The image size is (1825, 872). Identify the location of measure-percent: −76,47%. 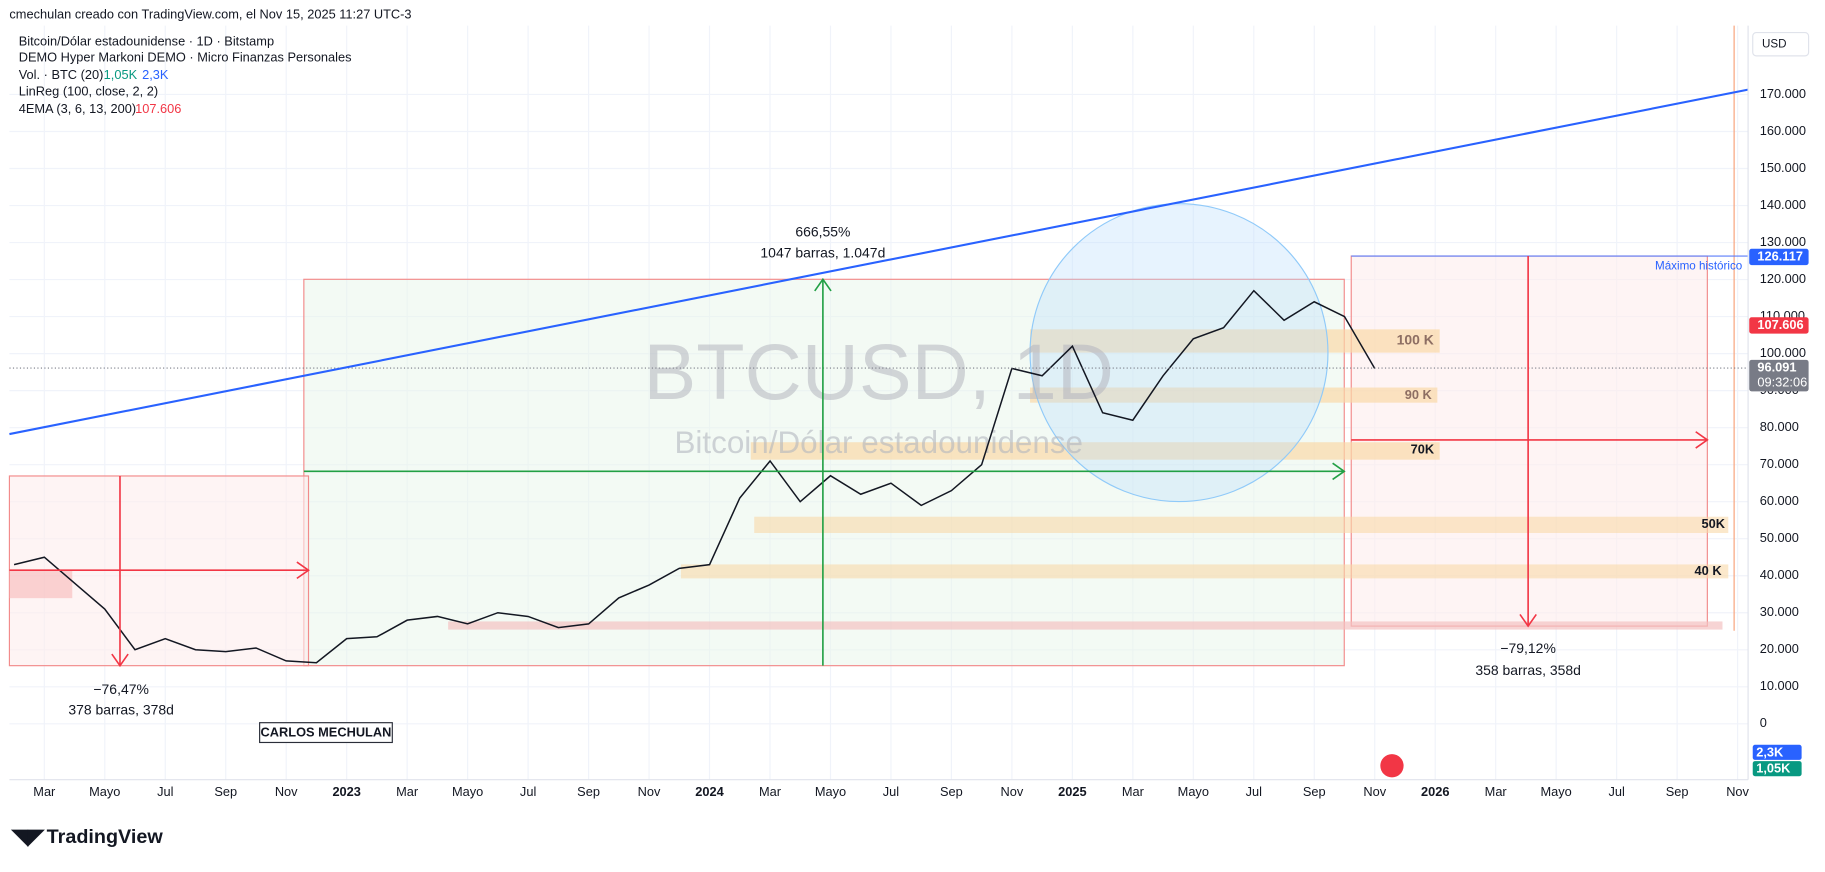
(120, 689).